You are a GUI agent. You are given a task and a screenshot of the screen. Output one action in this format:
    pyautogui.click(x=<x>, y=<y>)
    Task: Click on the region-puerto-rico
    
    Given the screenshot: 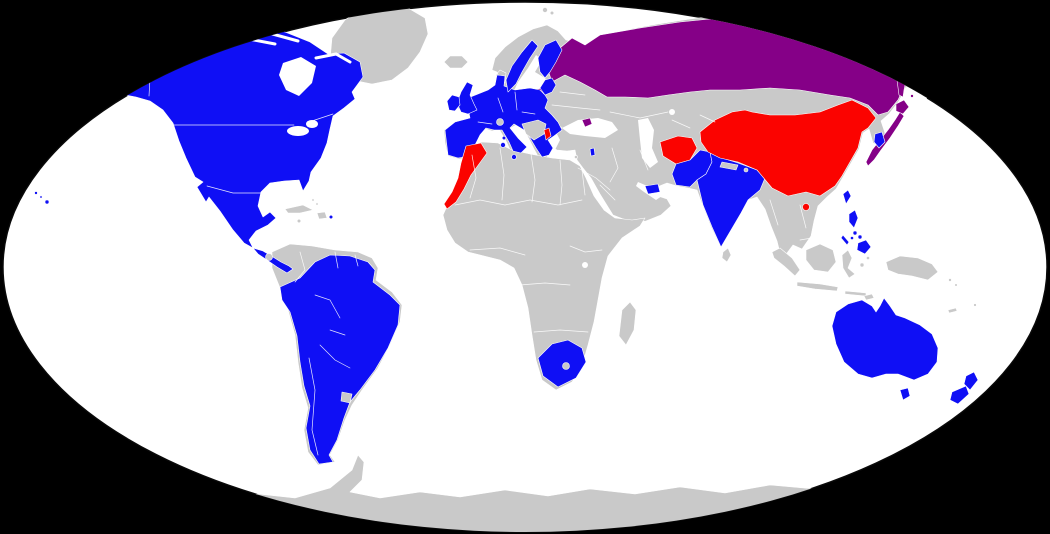 What is the action you would take?
    pyautogui.click(x=331, y=217)
    